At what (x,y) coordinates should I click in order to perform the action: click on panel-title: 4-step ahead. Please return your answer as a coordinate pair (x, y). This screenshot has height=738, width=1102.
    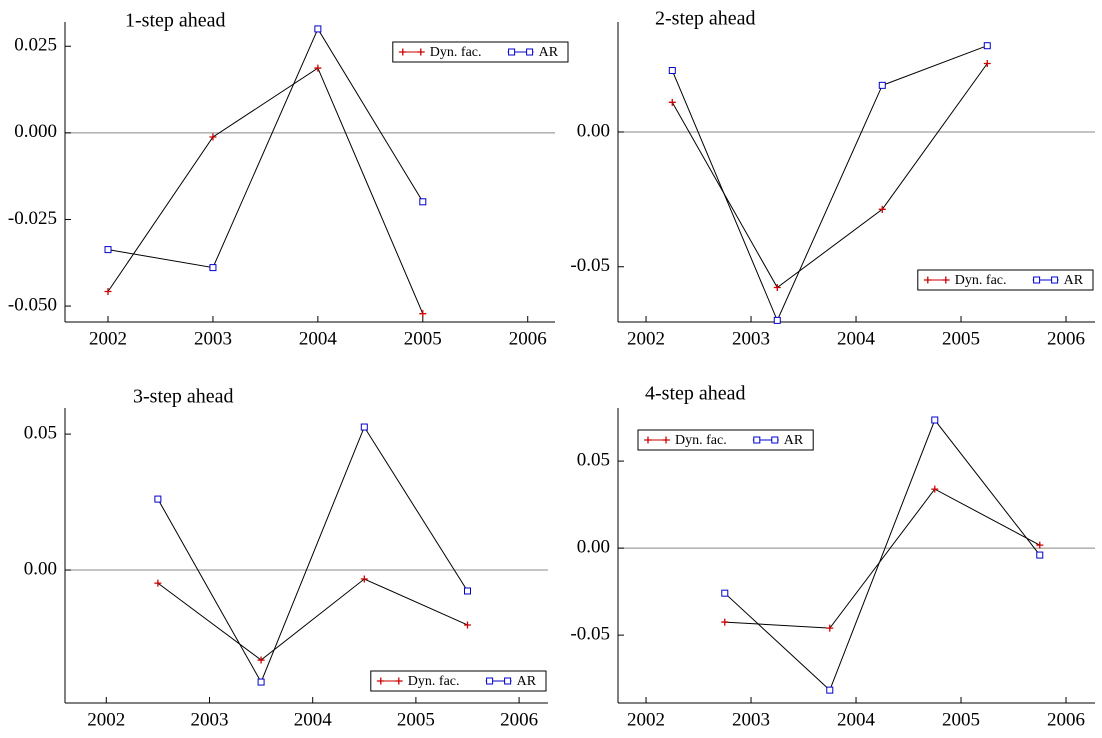
    Looking at the image, I should click on (695, 394).